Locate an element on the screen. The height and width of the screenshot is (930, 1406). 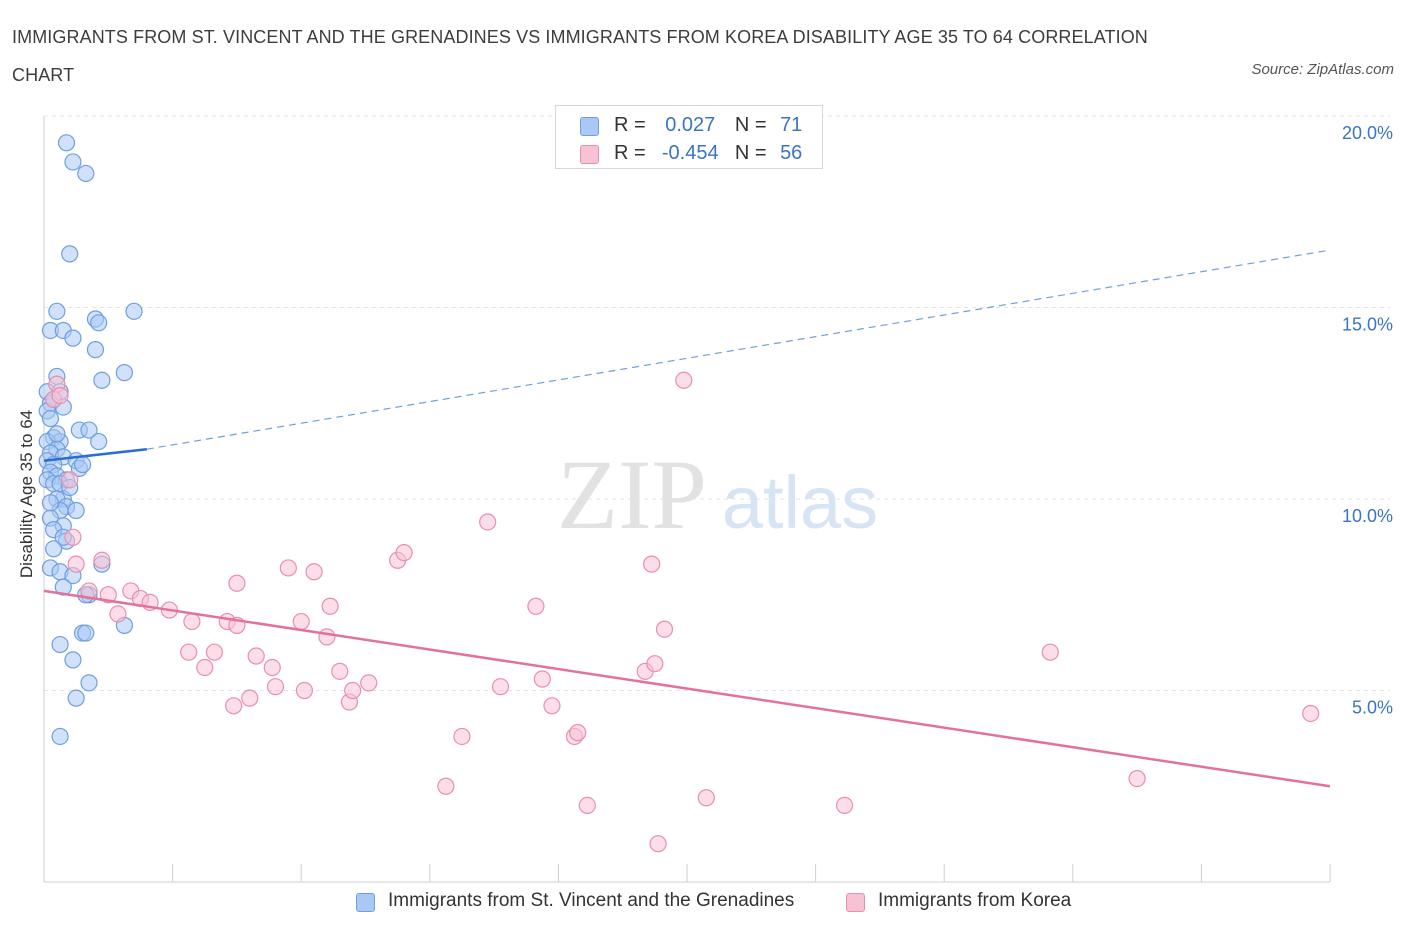
watermark-zip: ZIP is located at coordinates (632, 494).